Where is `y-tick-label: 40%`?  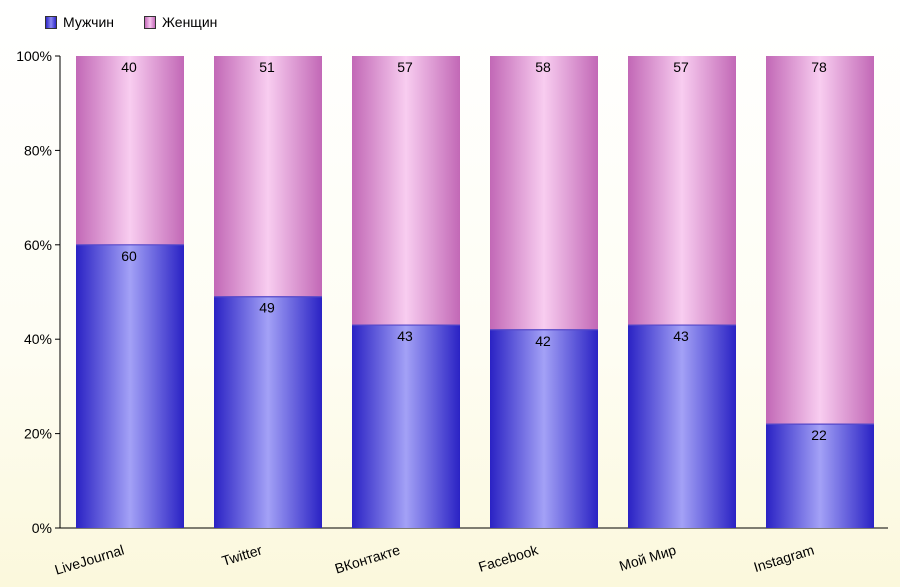 y-tick-label: 40% is located at coordinates (38, 339).